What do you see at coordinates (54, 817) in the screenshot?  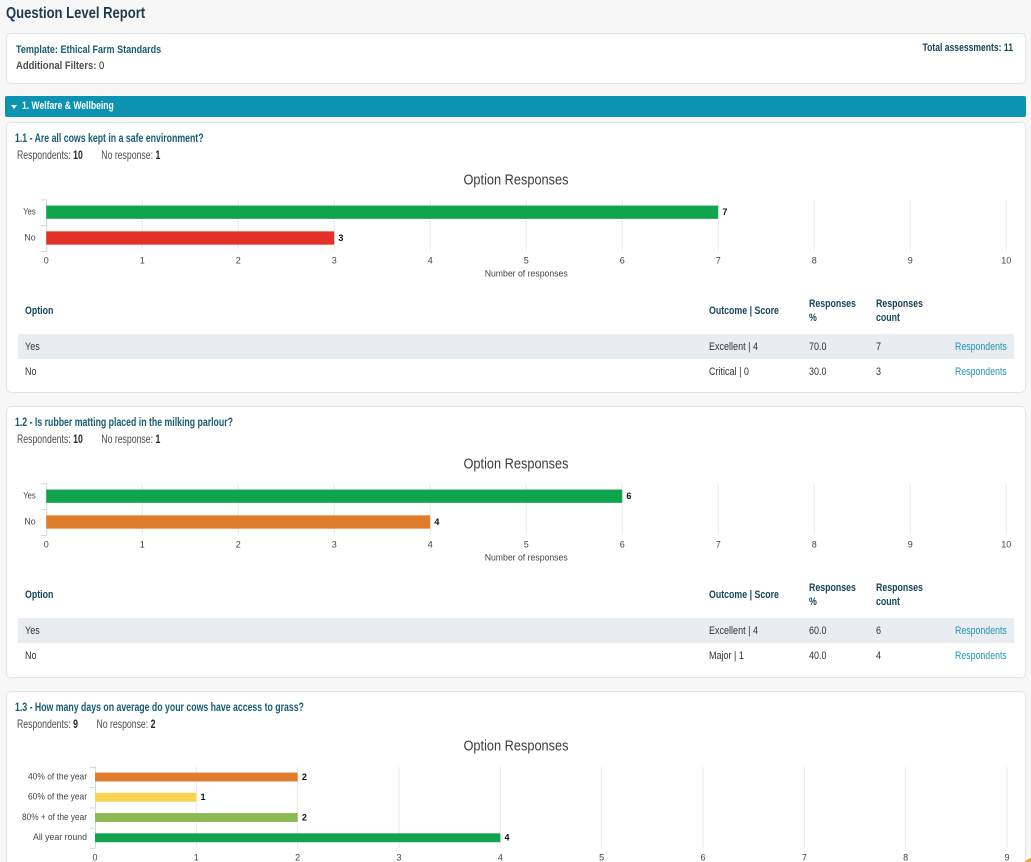 I see `svg-text: 80% + of the year` at bounding box center [54, 817].